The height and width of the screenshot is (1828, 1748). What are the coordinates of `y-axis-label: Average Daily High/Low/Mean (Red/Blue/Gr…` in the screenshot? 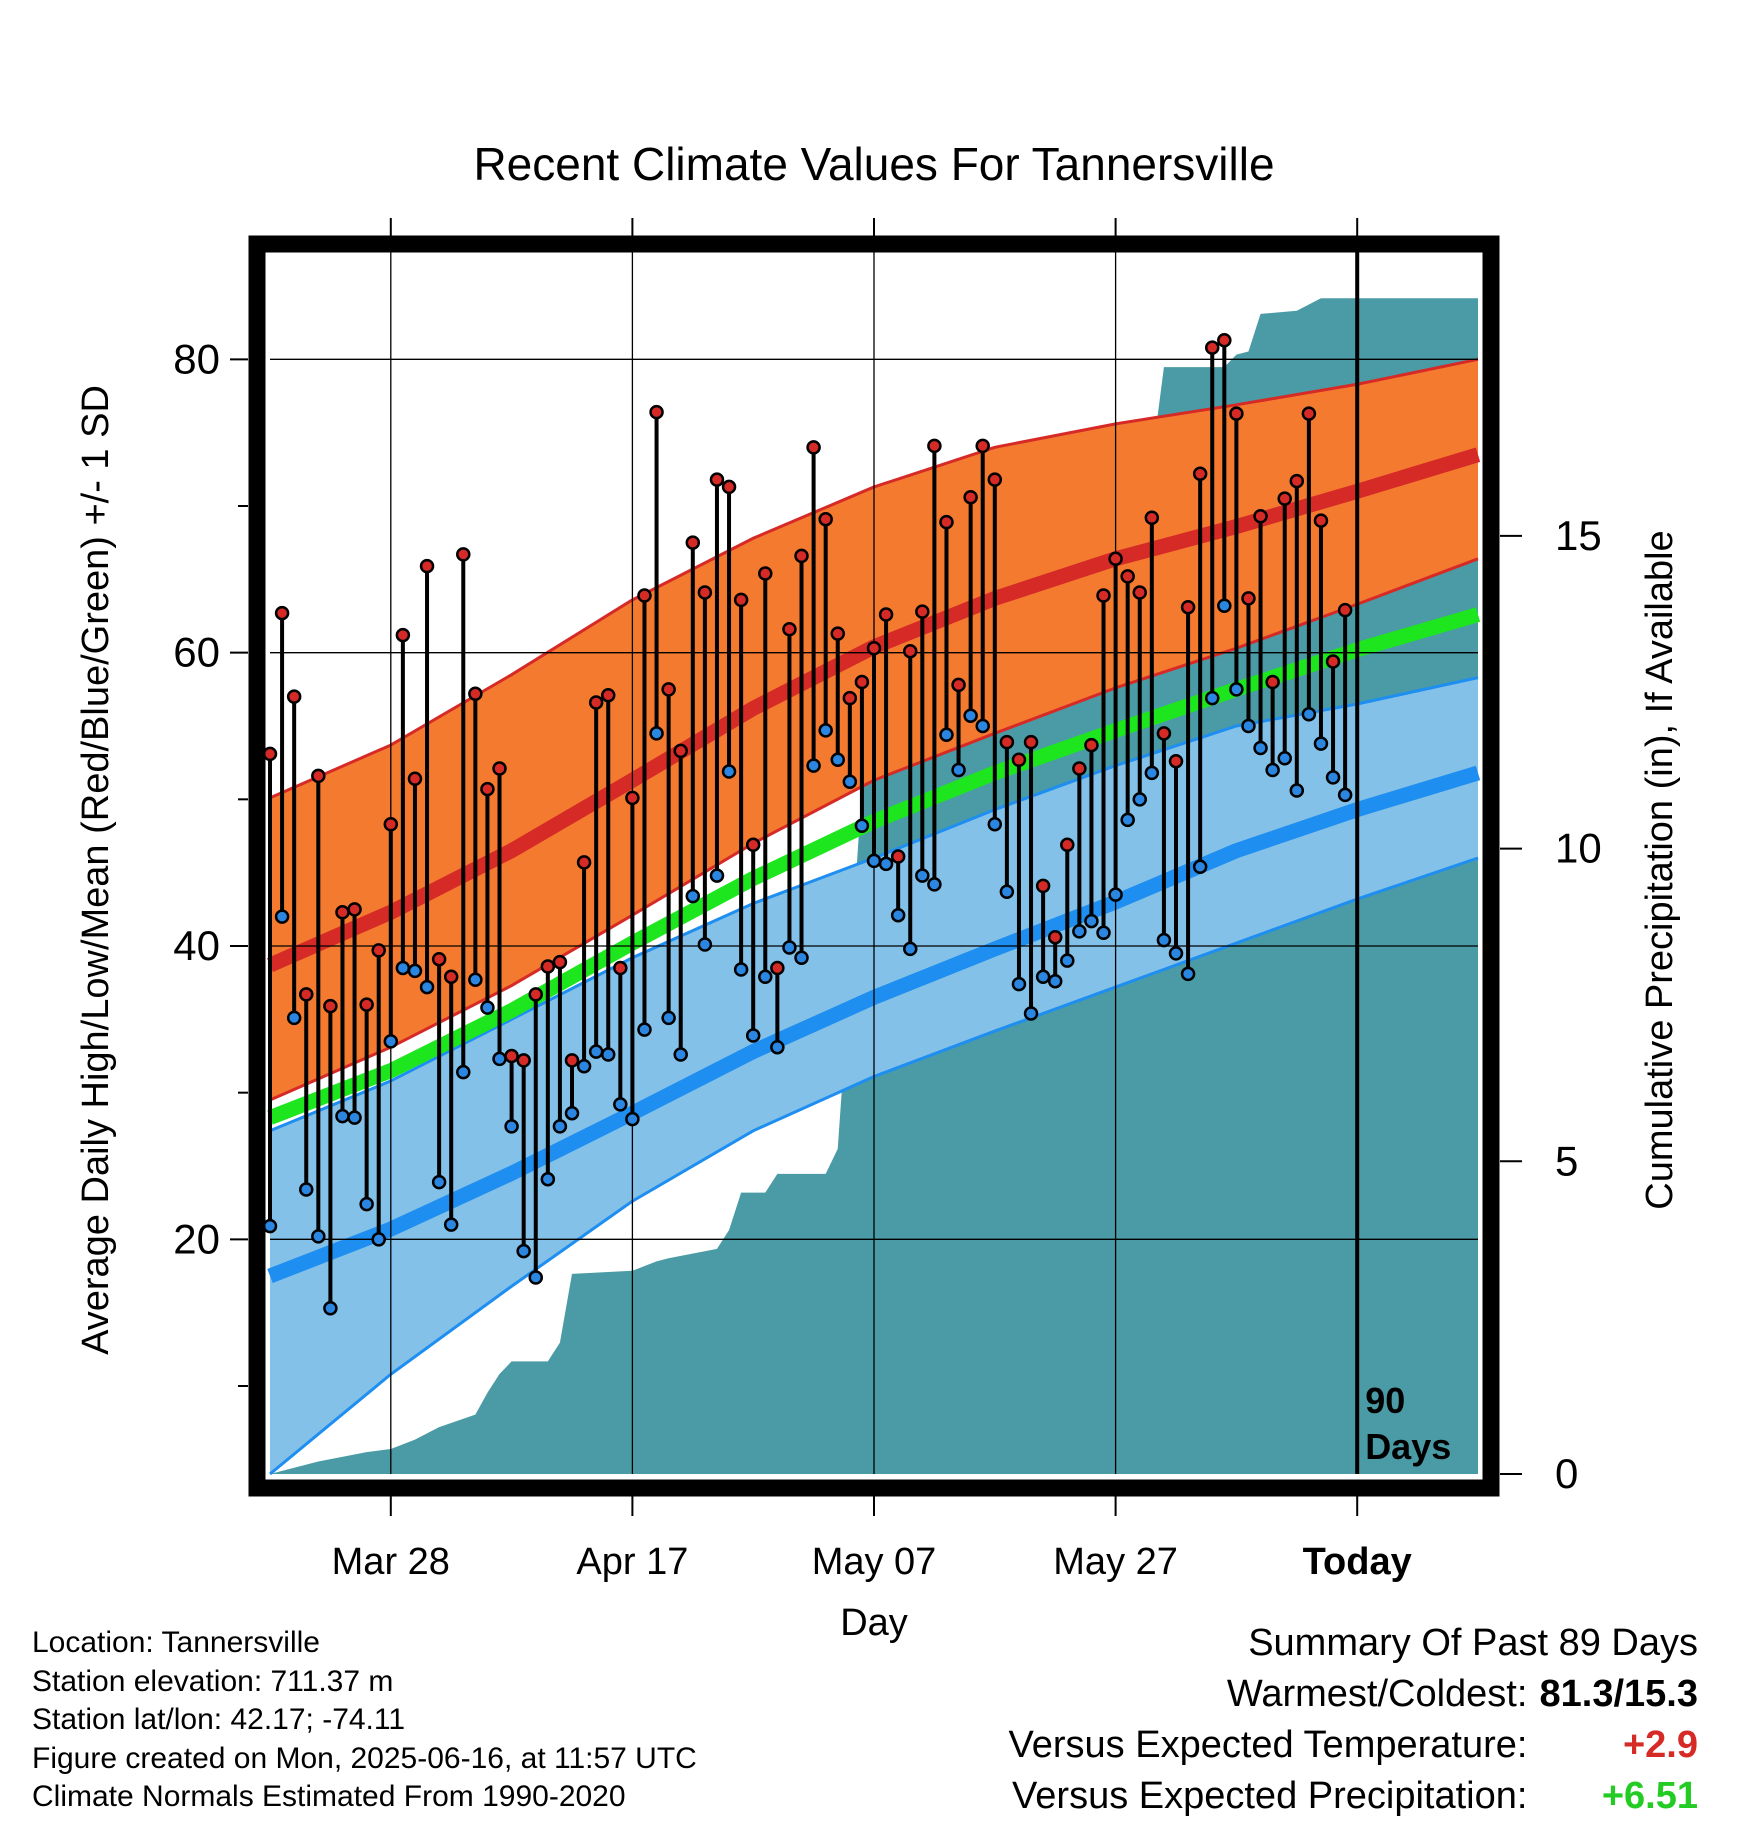 It's located at (96, 870).